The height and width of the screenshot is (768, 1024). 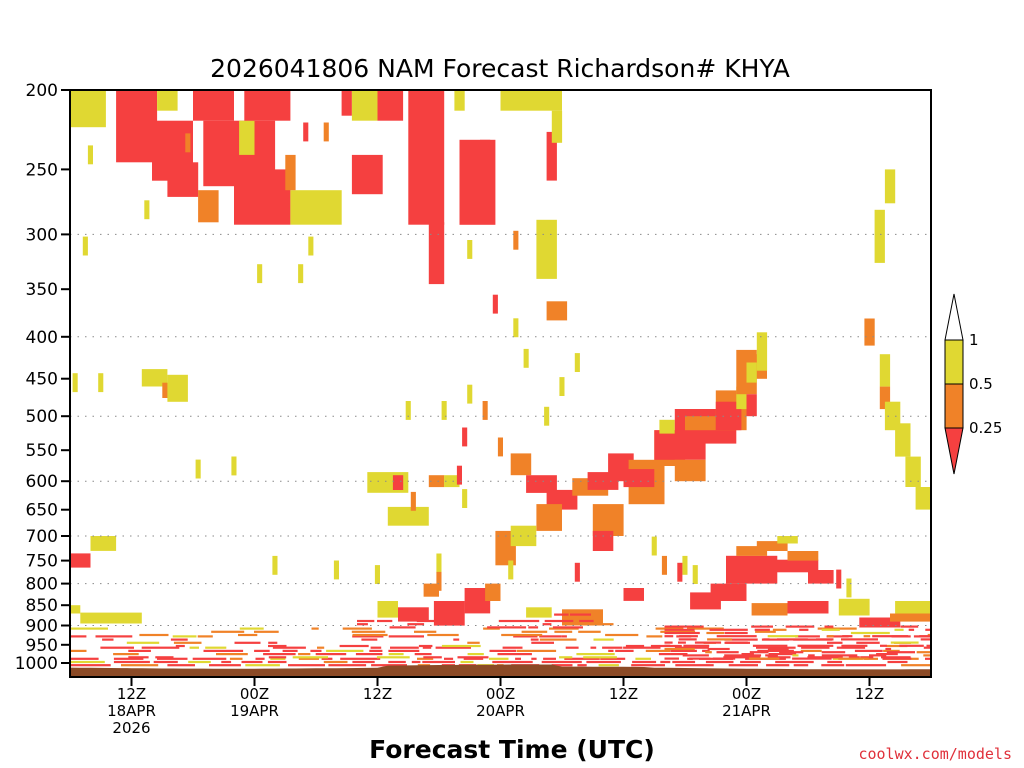 I want to click on ytick-label-1000: 1000, so click(x=36, y=664).